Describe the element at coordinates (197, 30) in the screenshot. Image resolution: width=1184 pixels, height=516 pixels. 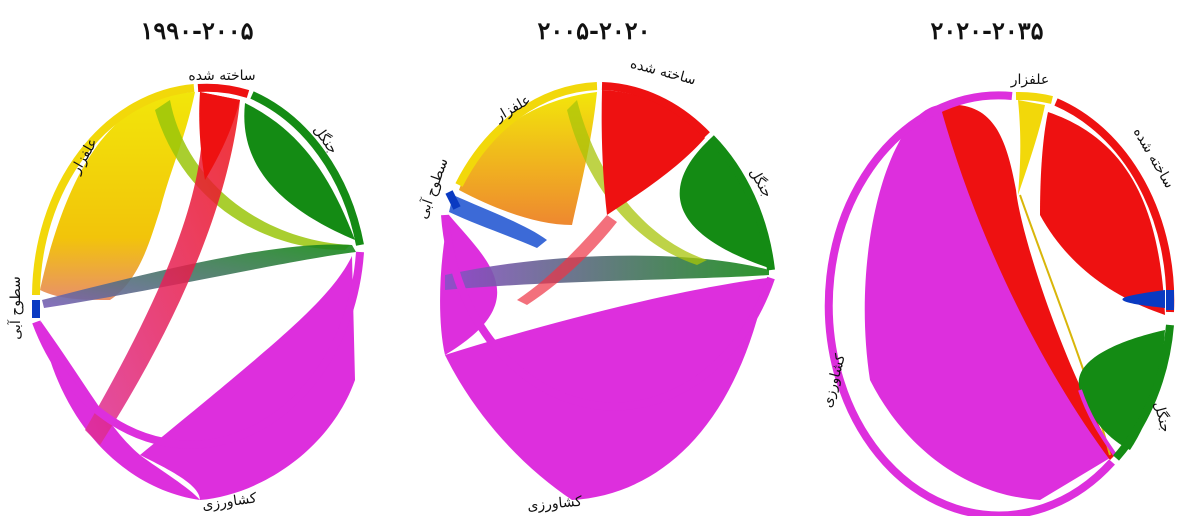
I see `panel-title: ۱۹۹۰-۲۰۰۵` at that location.